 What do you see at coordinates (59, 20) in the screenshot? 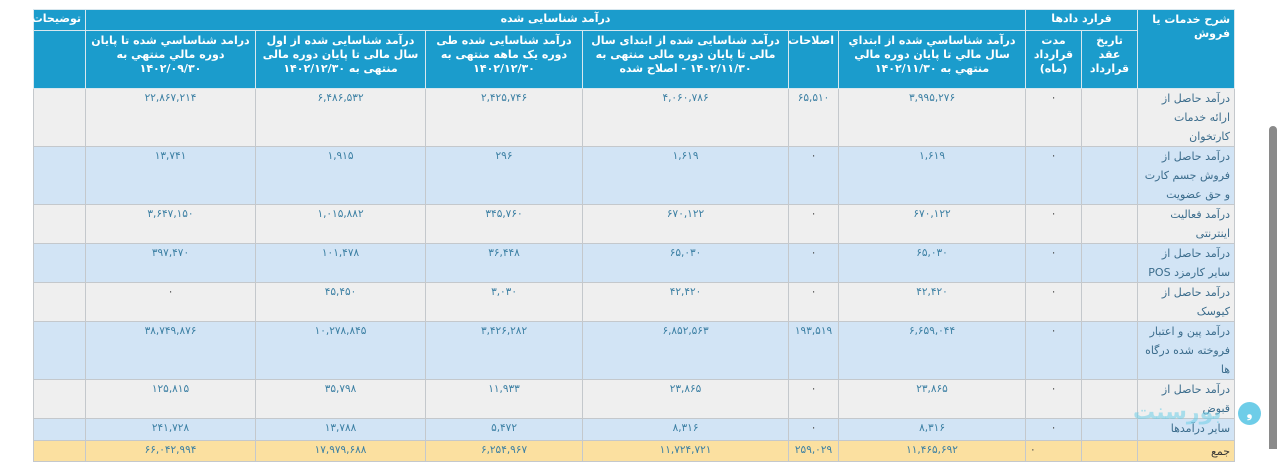
I see `header-notes: توضیحات` at bounding box center [59, 20].